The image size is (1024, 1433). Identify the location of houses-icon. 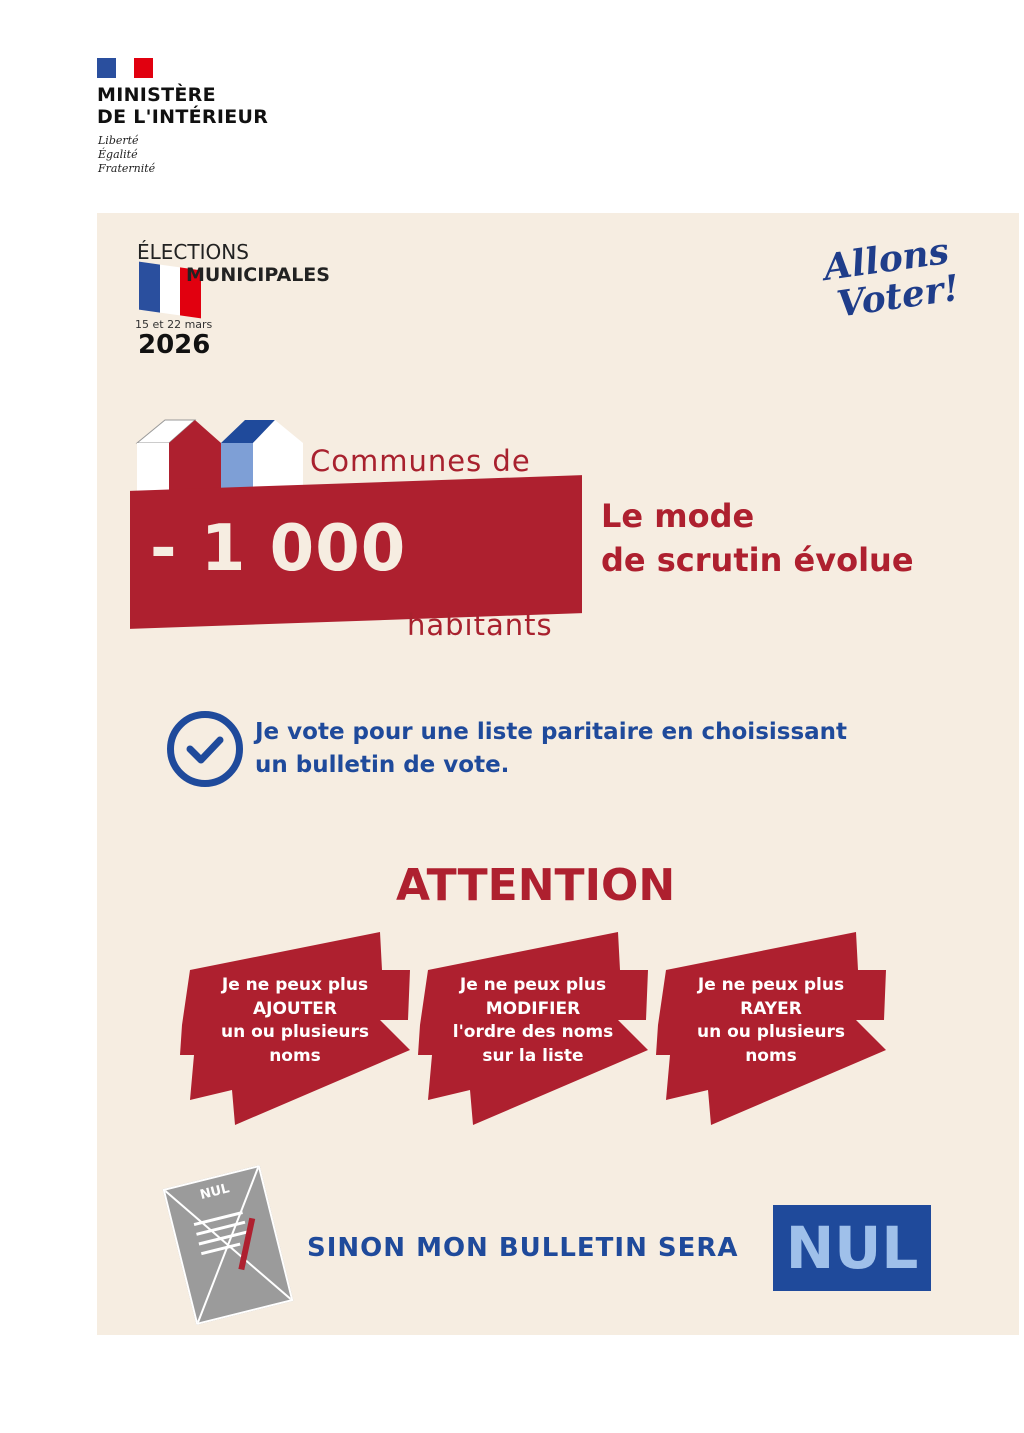
(219, 462).